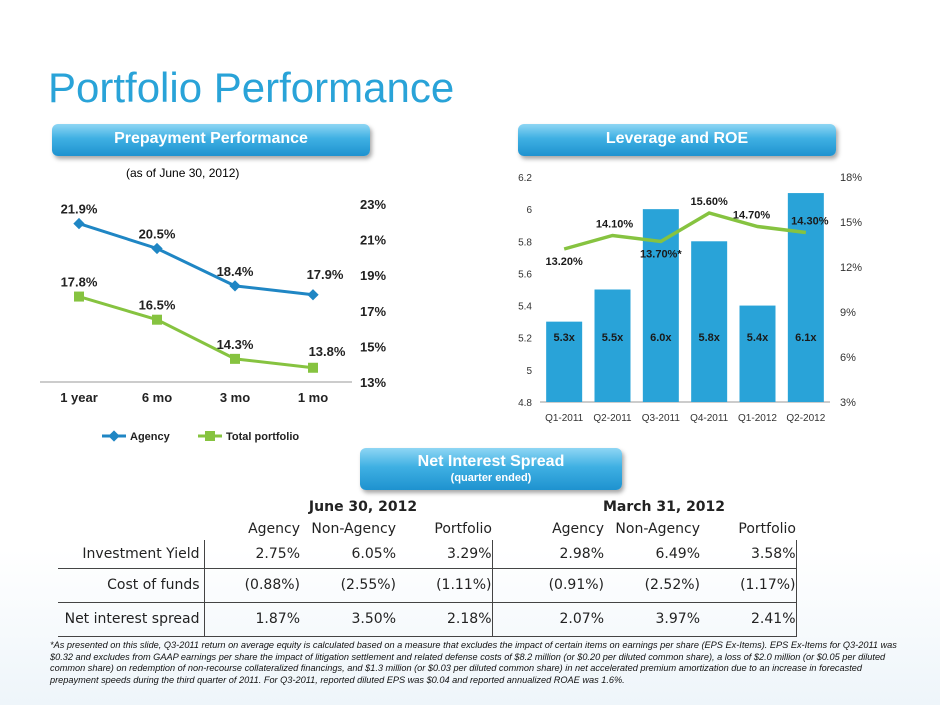 The height and width of the screenshot is (705, 940). I want to click on net-interest-spread-header: Net Interest Spread (quarter ended), so click(491, 469).